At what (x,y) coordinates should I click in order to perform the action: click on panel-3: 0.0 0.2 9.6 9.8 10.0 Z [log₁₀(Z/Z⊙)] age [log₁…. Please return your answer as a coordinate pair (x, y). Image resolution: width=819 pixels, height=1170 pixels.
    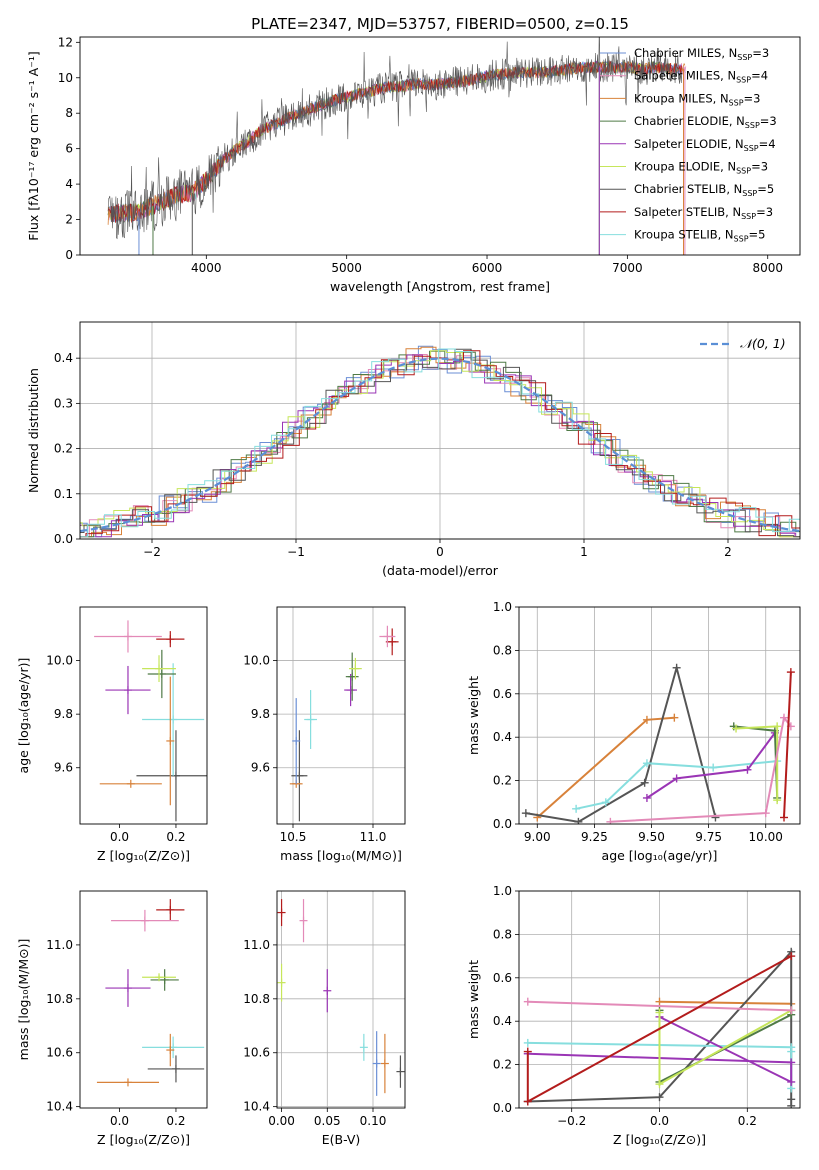
    Looking at the image, I should click on (112, 734).